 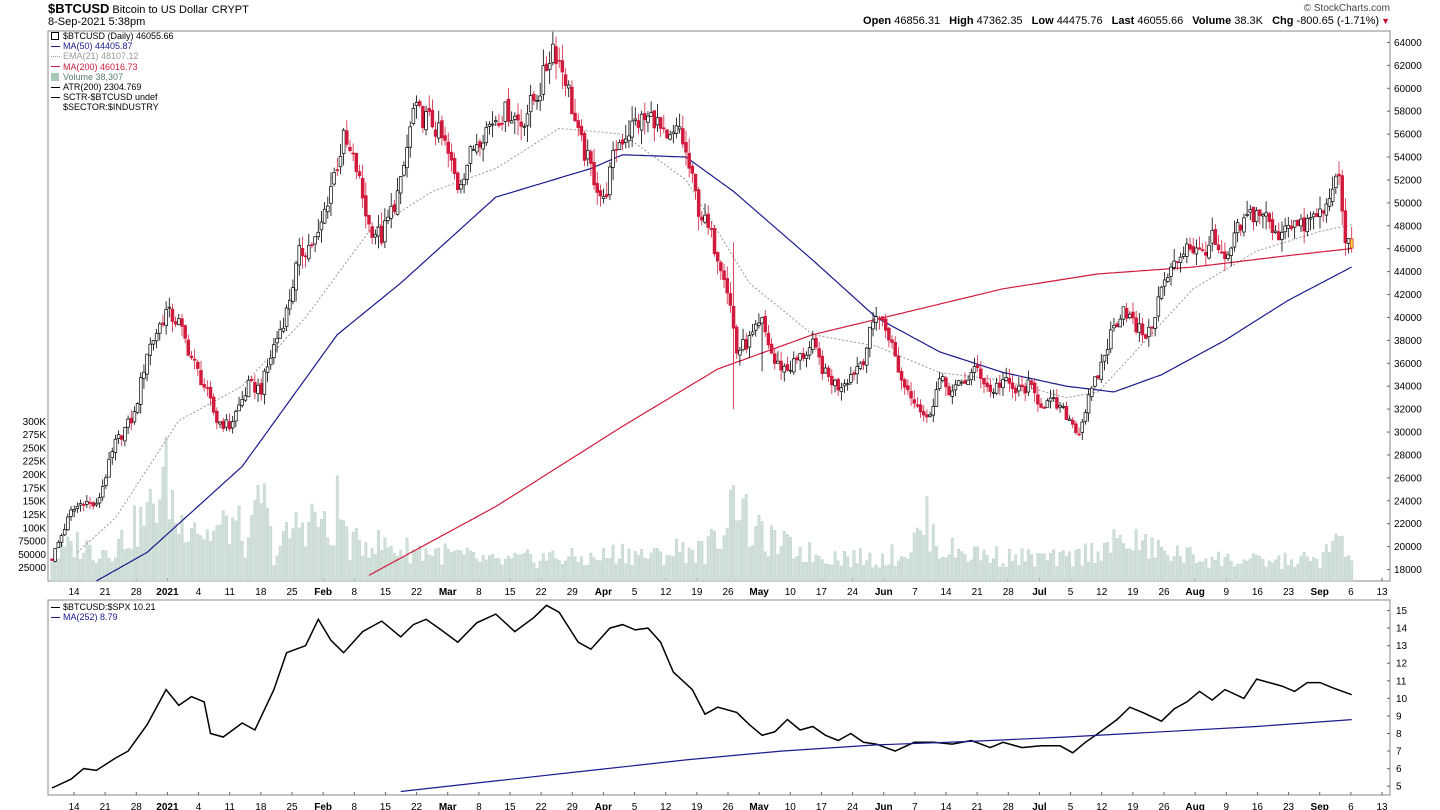 What do you see at coordinates (1408, 570) in the screenshot?
I see `price-tick-label: 18000` at bounding box center [1408, 570].